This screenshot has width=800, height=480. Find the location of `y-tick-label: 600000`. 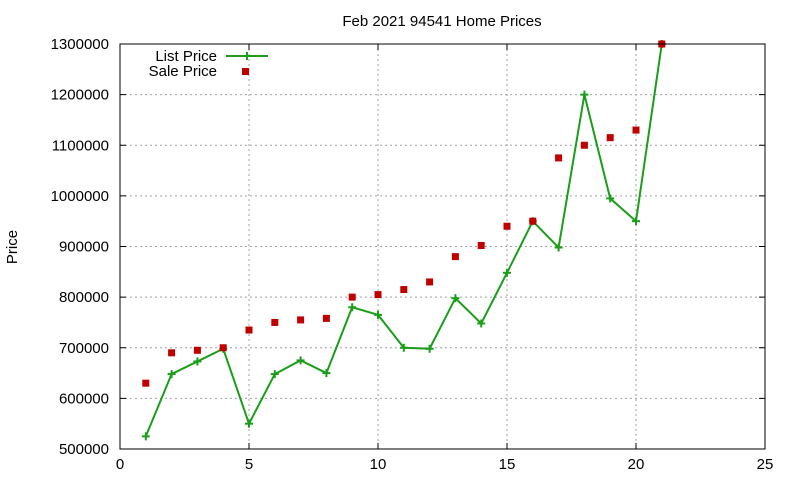

y-tick-label: 600000 is located at coordinates (84, 398).